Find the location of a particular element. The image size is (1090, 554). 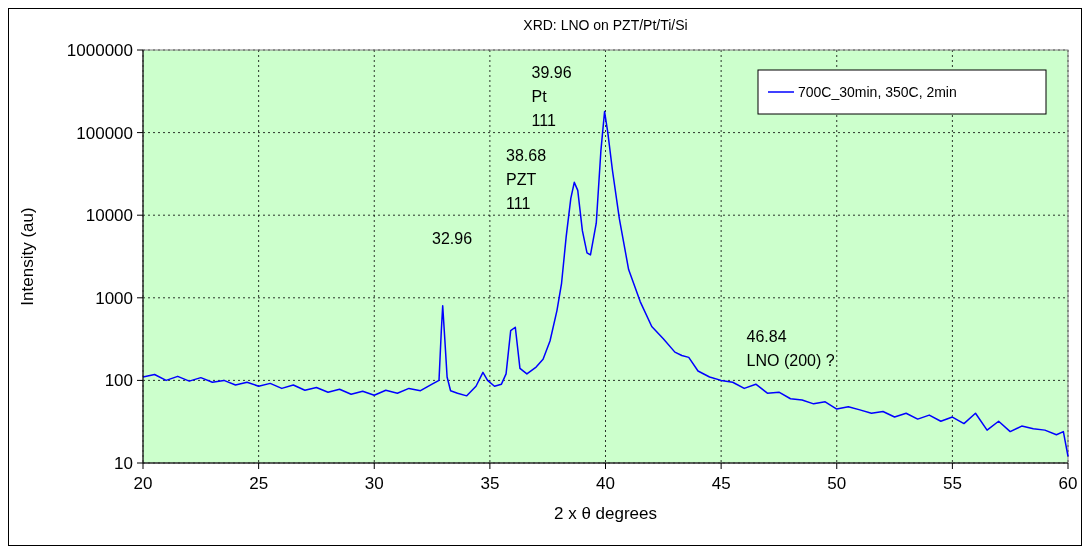

annotation: 32.96 is located at coordinates (452, 239).